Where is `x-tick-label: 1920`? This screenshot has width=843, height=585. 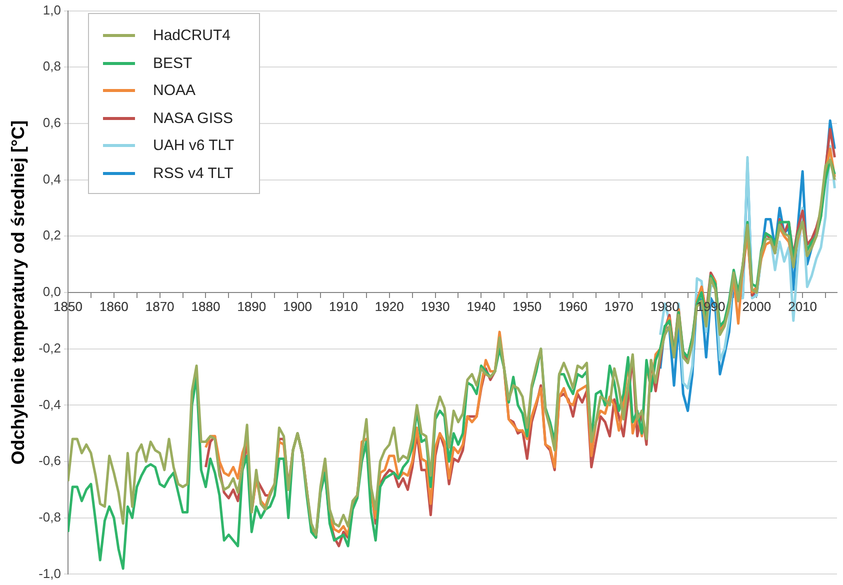
x-tick-label: 1920 is located at coordinates (389, 306).